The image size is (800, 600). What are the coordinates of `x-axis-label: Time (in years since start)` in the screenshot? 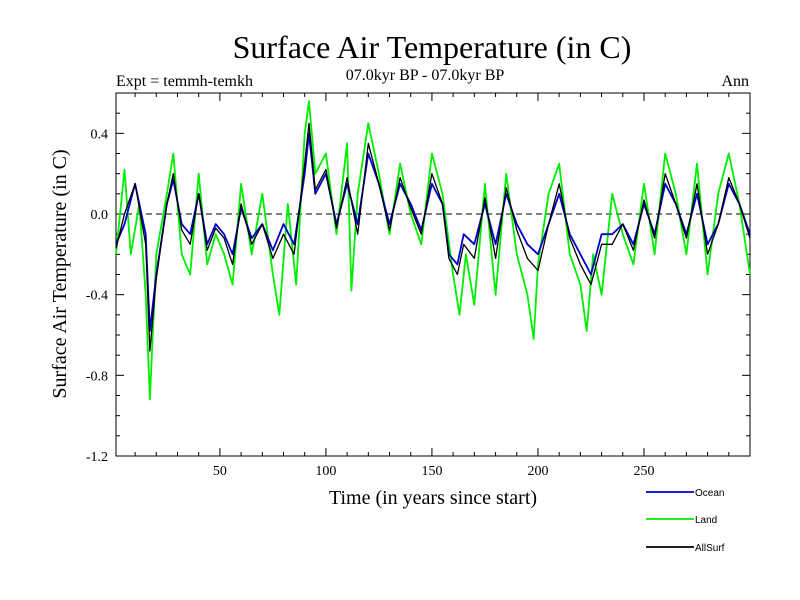 It's located at (433, 498).